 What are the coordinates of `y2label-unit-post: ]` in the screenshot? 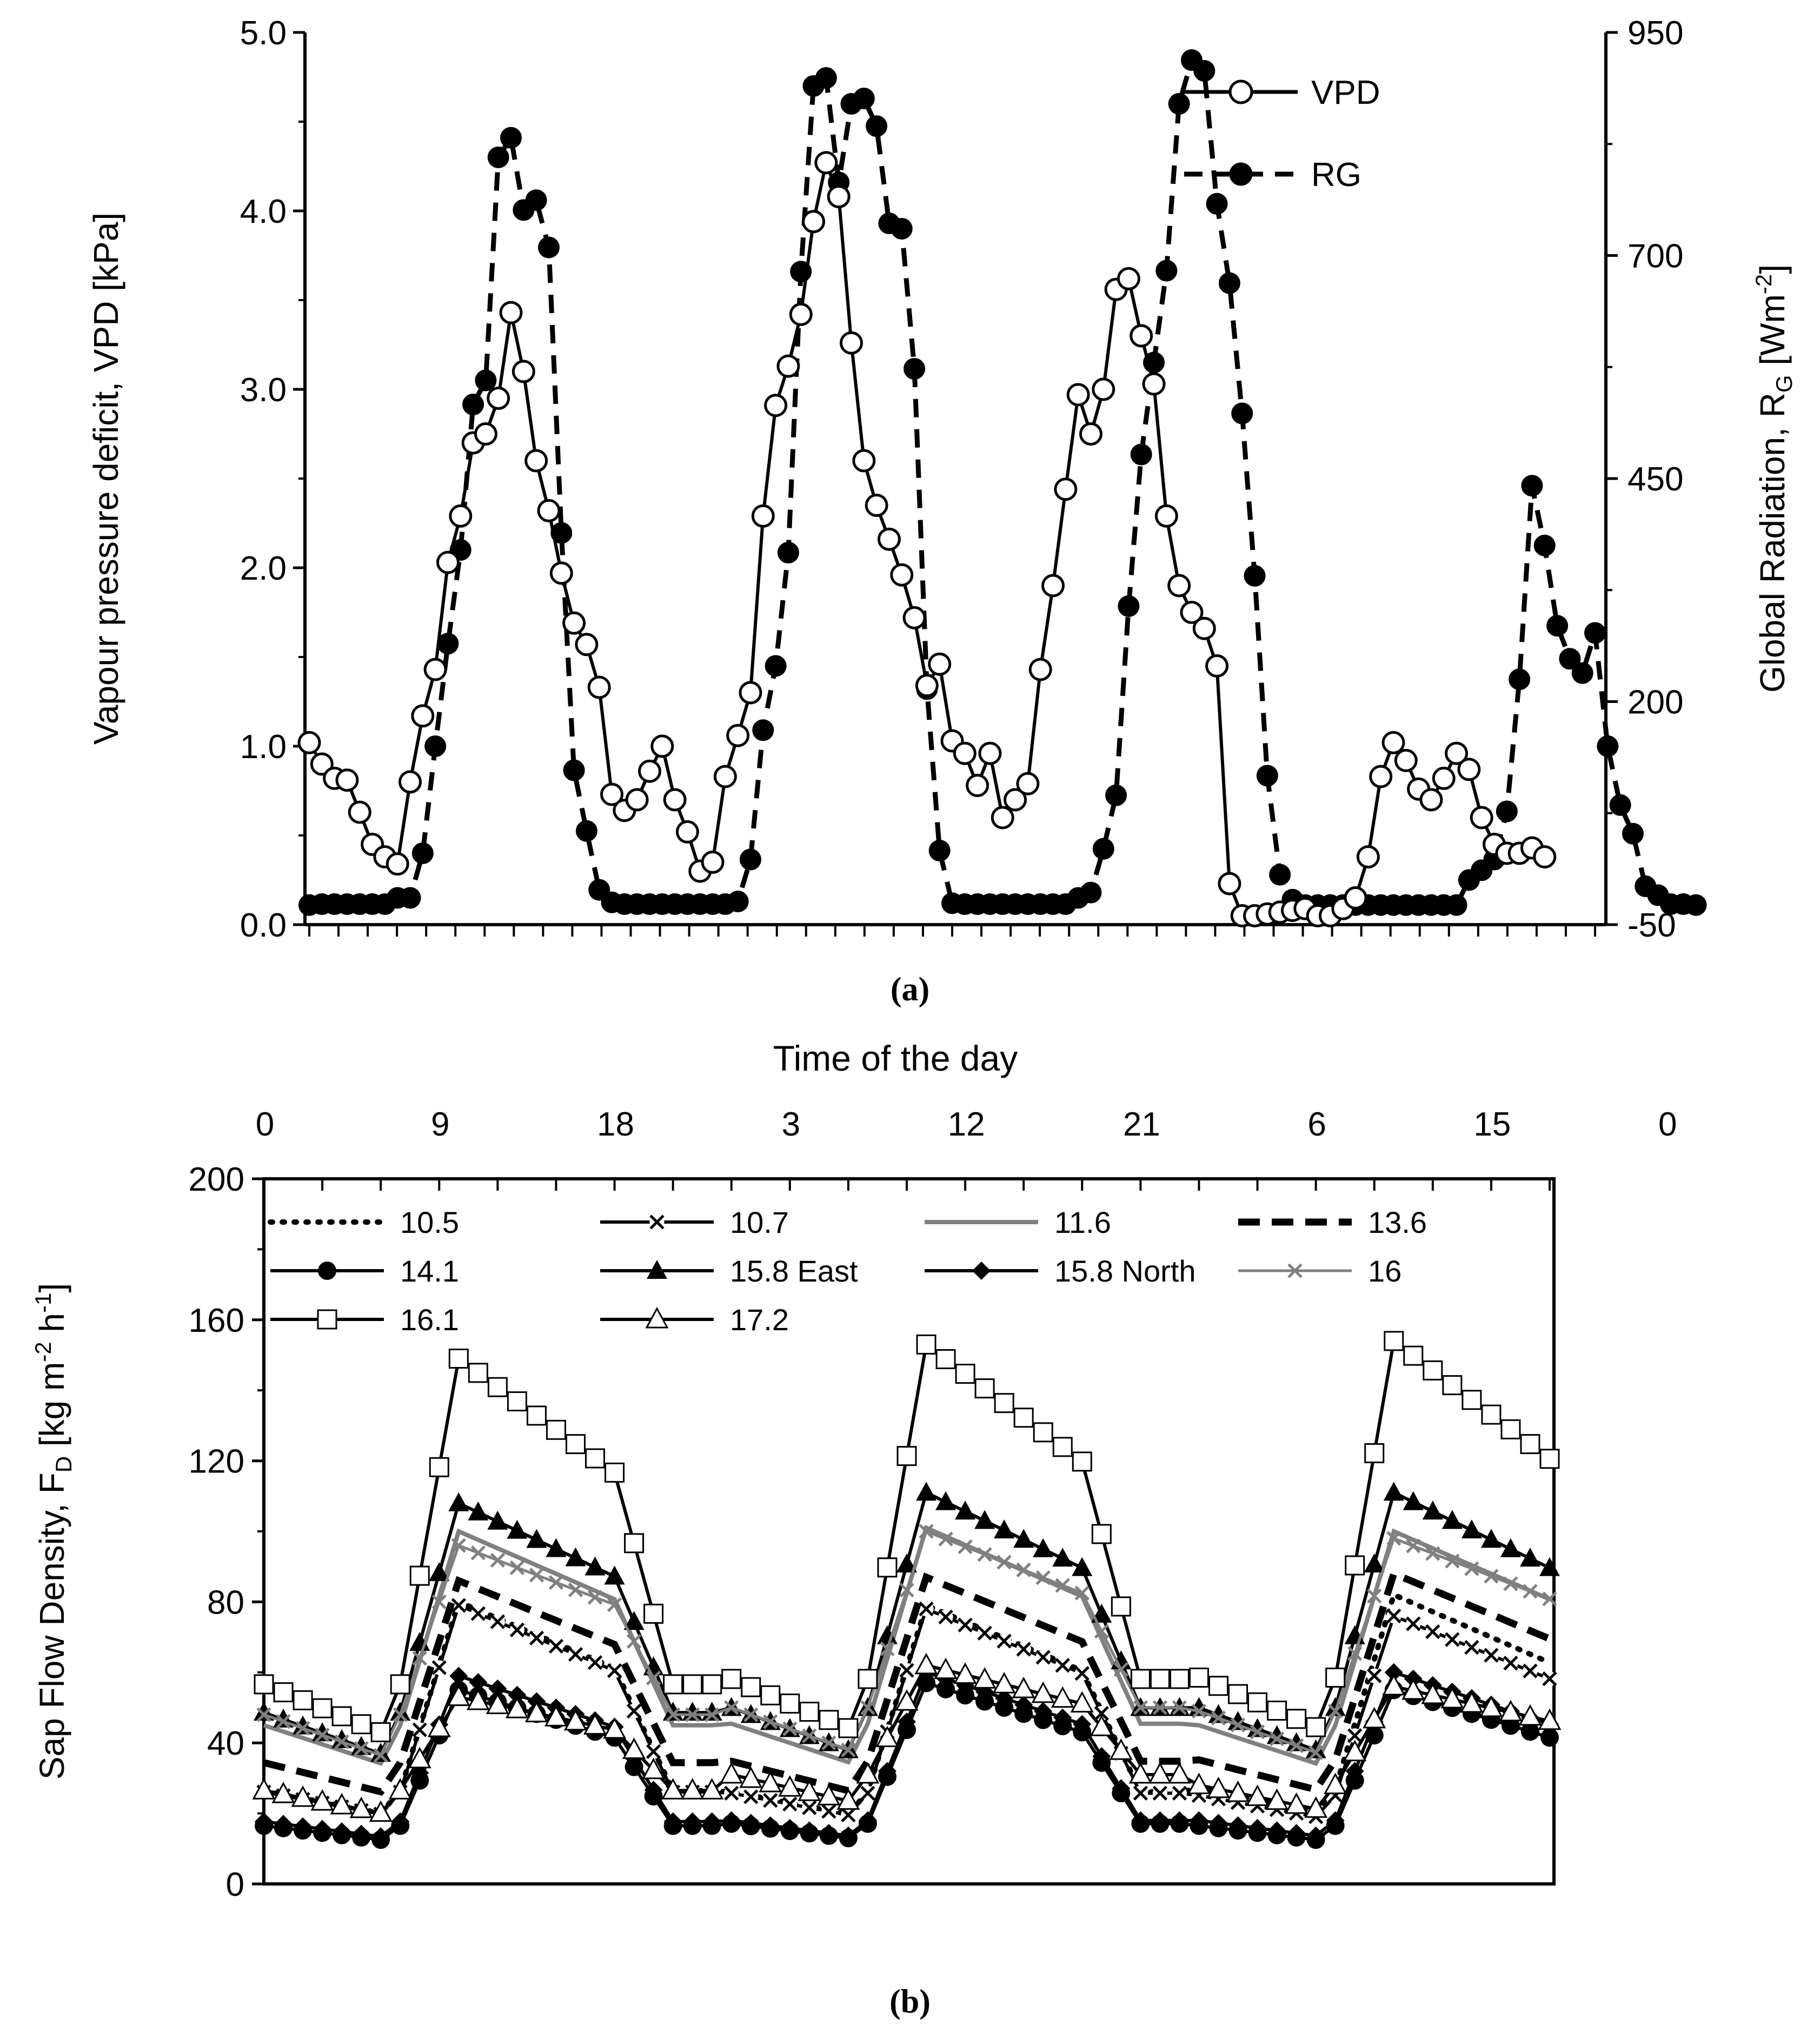 It's located at (1773, 269).